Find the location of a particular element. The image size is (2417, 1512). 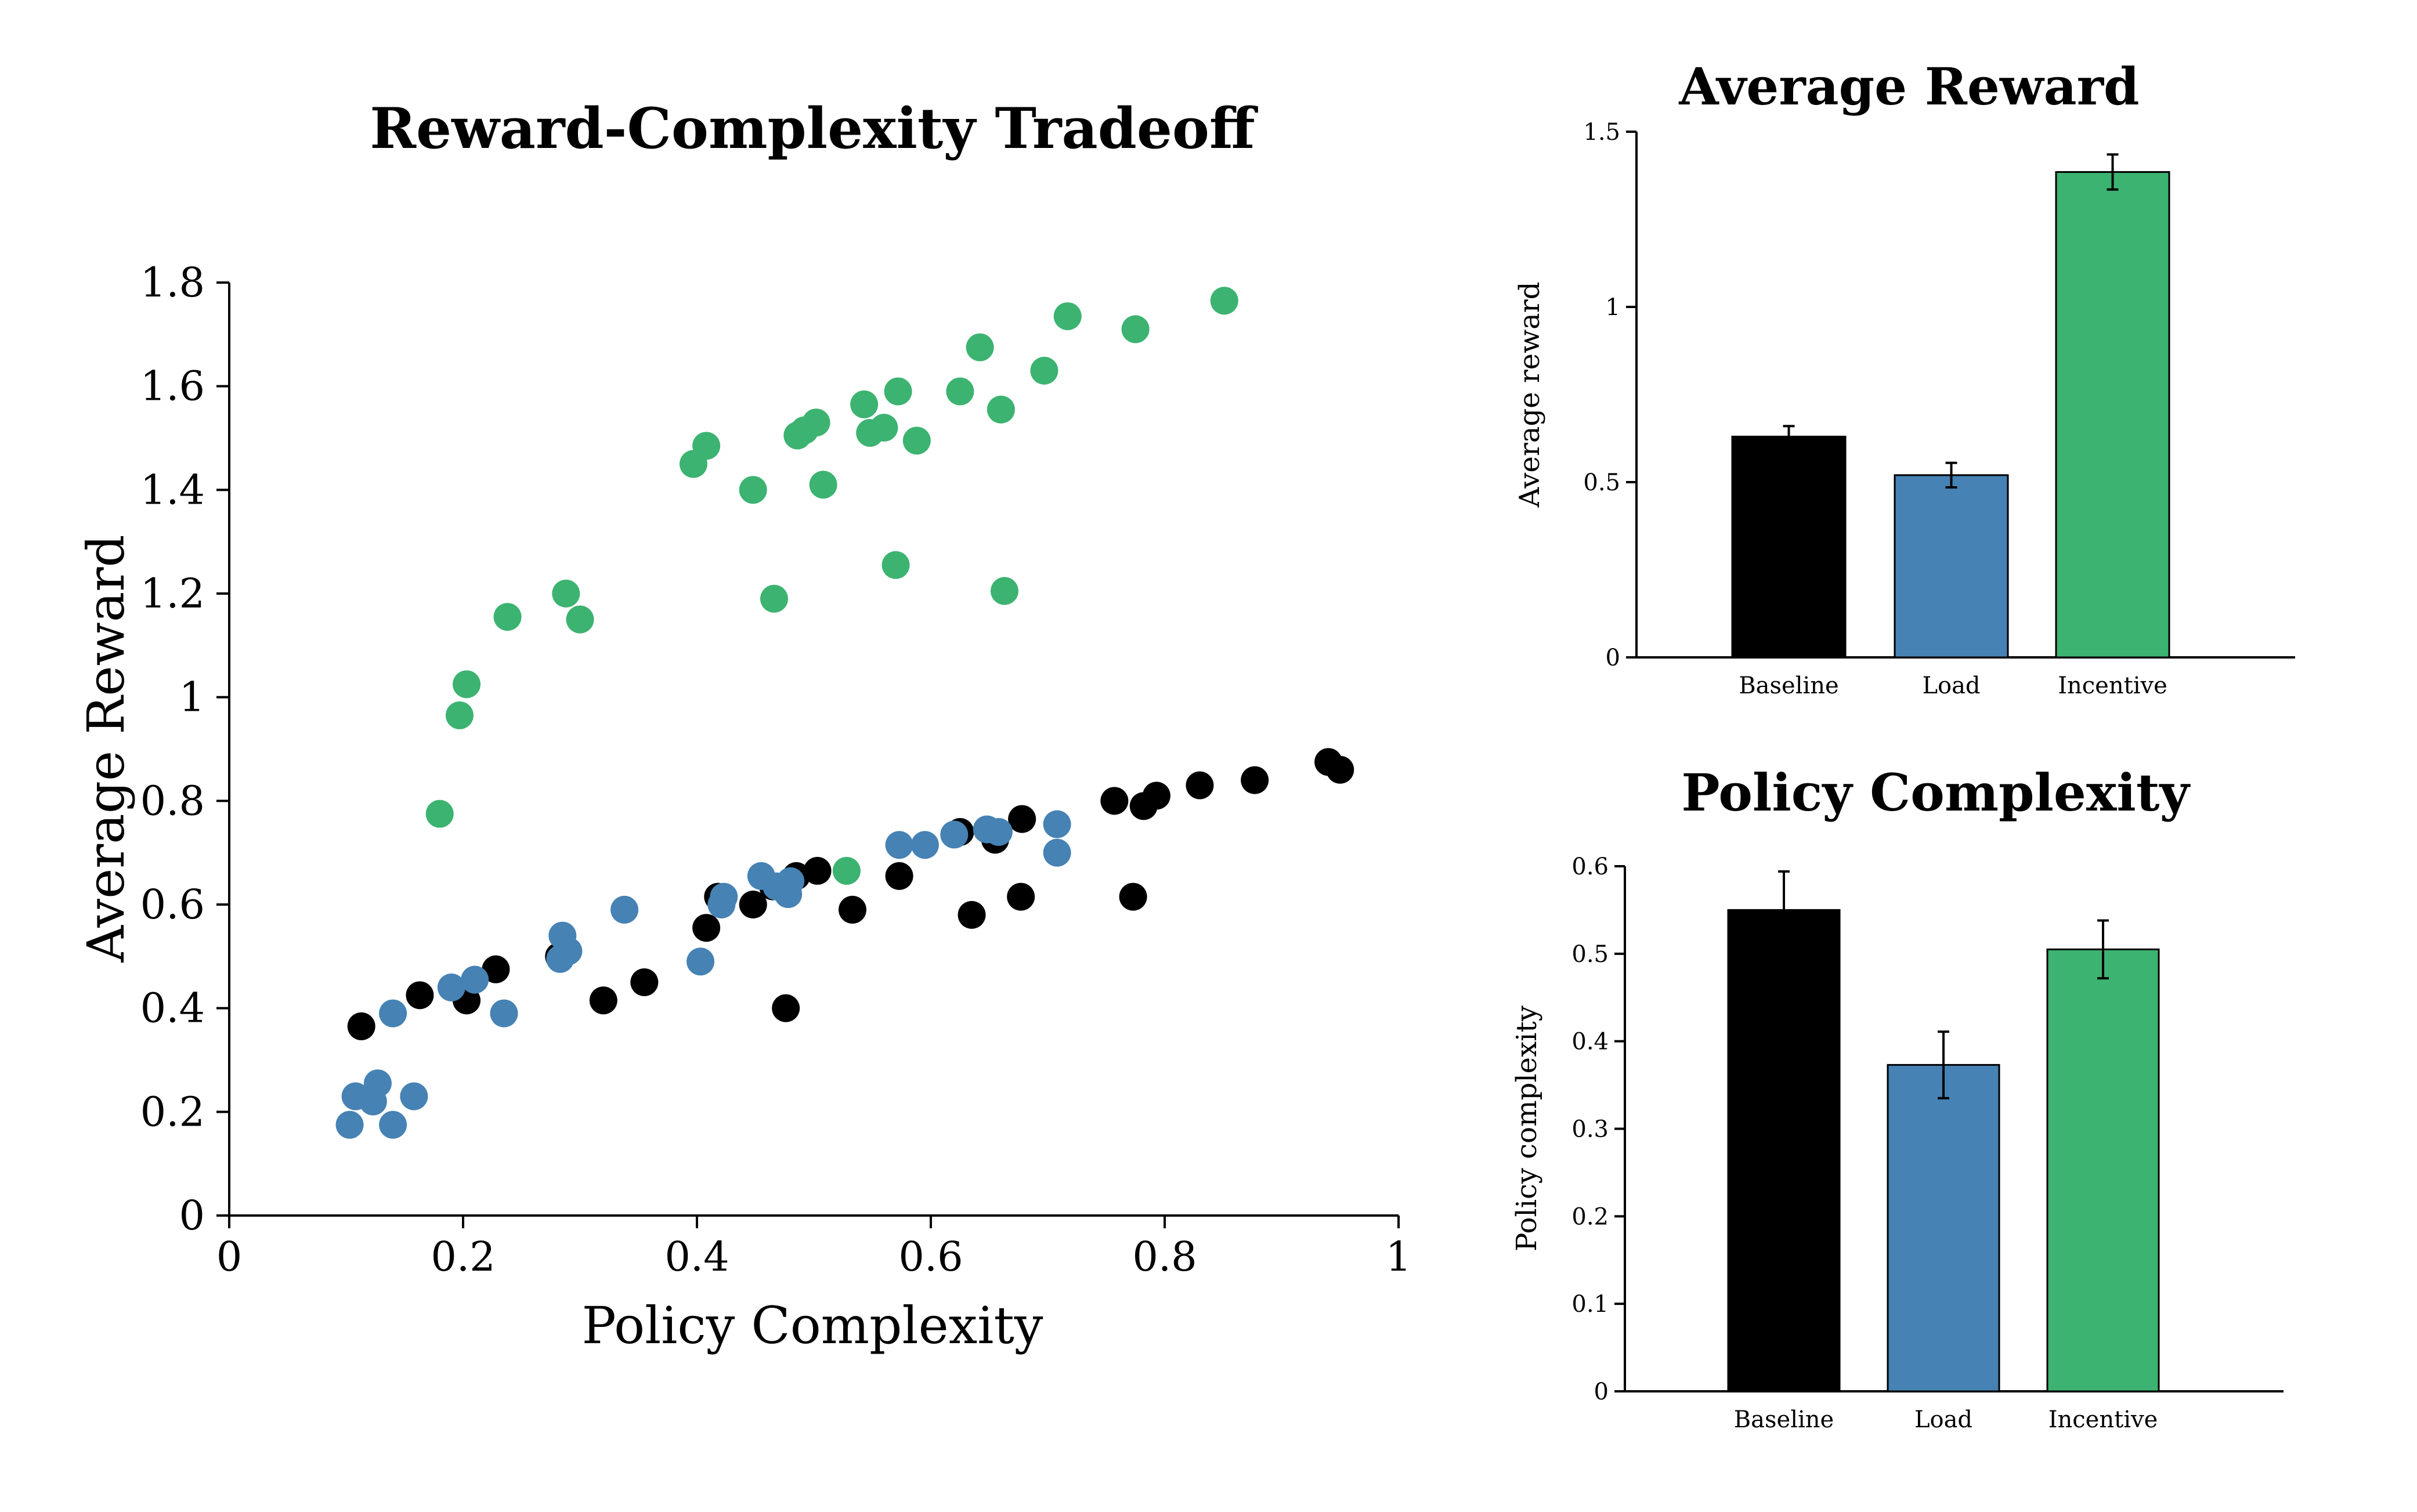

reward-bar-title: Average Reward is located at coordinates (1908, 86).